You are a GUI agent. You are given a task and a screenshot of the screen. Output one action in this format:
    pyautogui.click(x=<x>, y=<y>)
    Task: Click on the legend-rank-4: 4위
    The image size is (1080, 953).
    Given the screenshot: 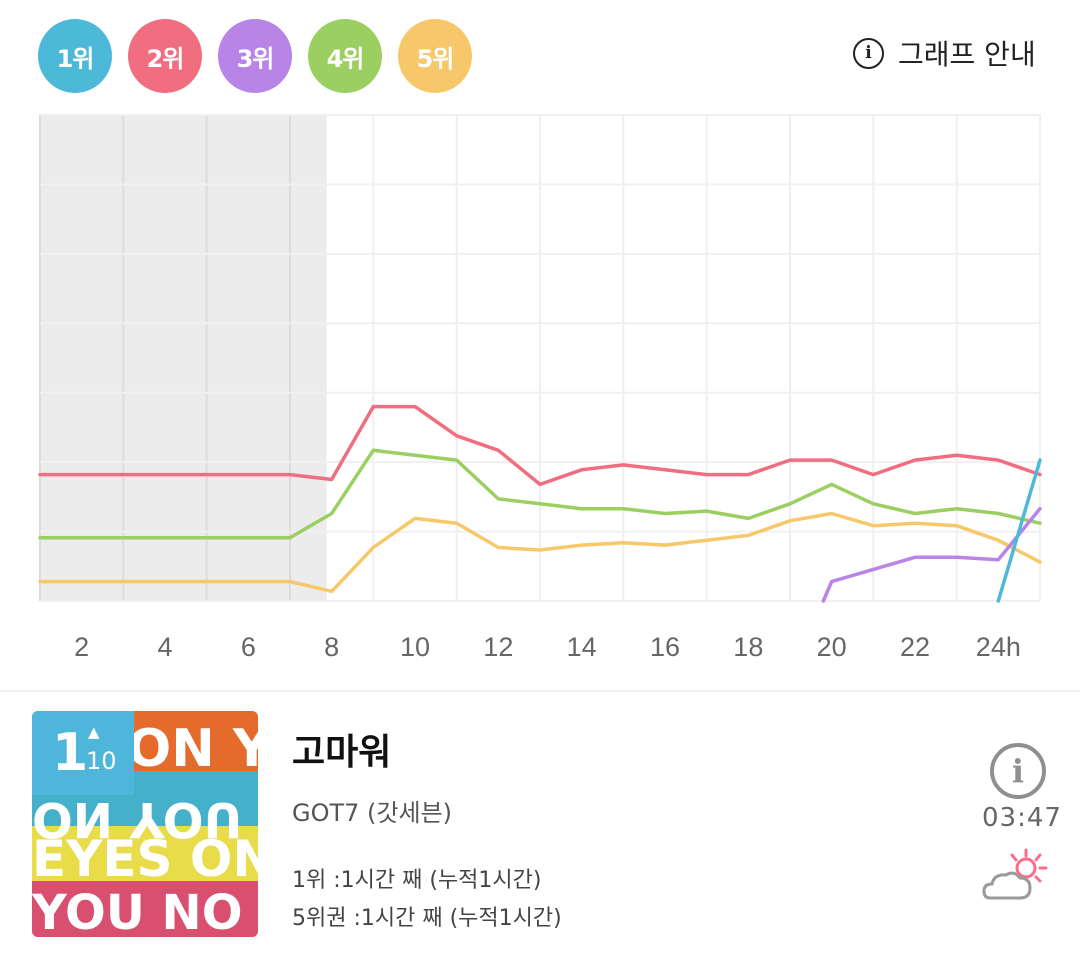 What is the action you would take?
    pyautogui.click(x=345, y=56)
    